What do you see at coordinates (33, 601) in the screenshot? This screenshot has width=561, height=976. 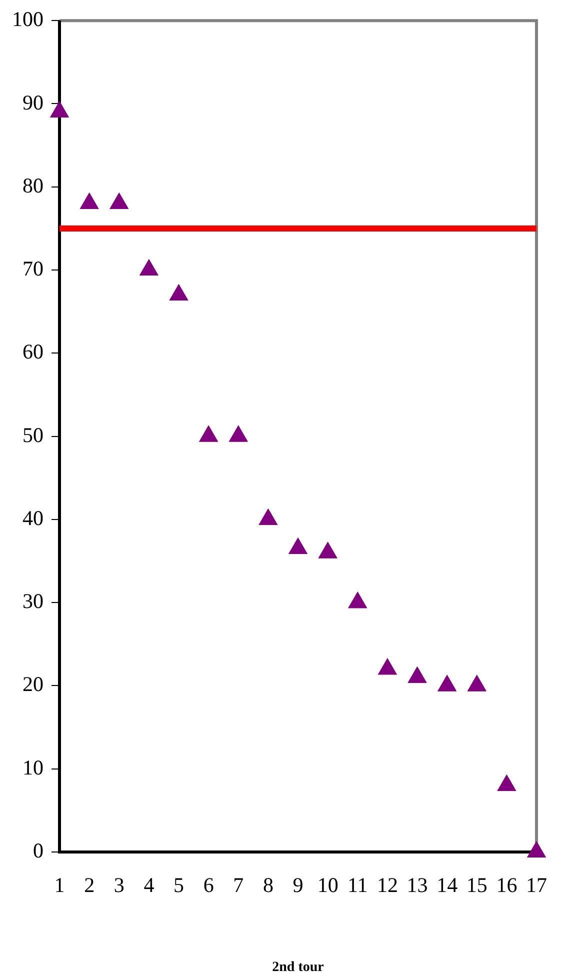 I see `y-tick-label: 30` at bounding box center [33, 601].